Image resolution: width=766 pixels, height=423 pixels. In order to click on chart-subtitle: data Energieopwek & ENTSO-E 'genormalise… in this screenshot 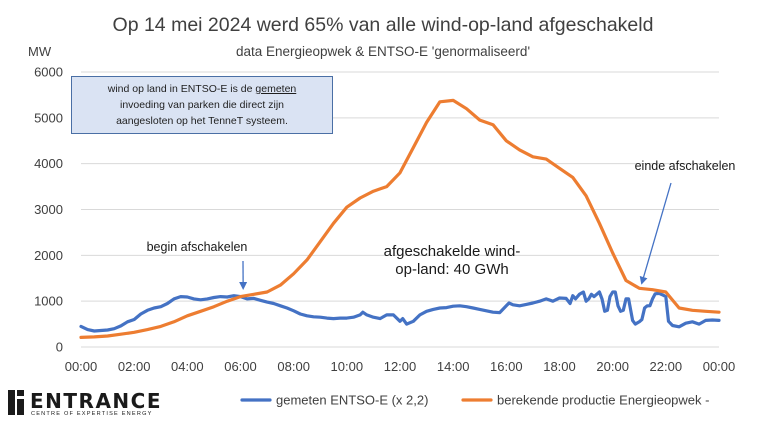, I will do `click(383, 51)`.